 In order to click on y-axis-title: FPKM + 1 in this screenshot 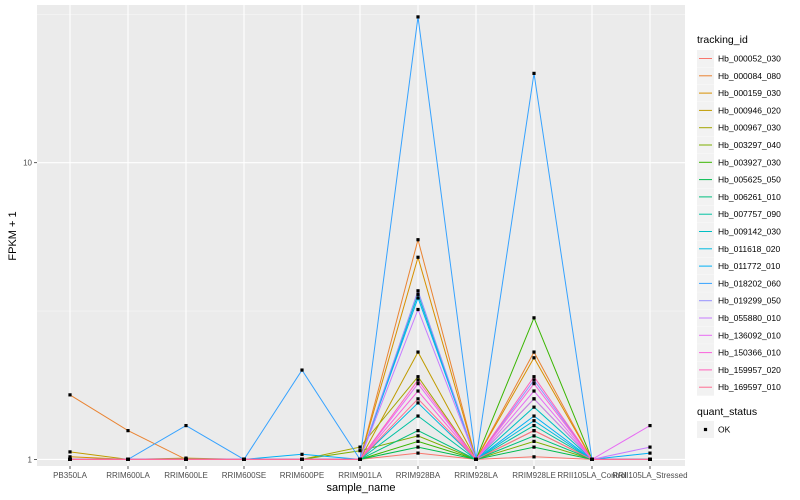, I will do `click(13, 235)`.